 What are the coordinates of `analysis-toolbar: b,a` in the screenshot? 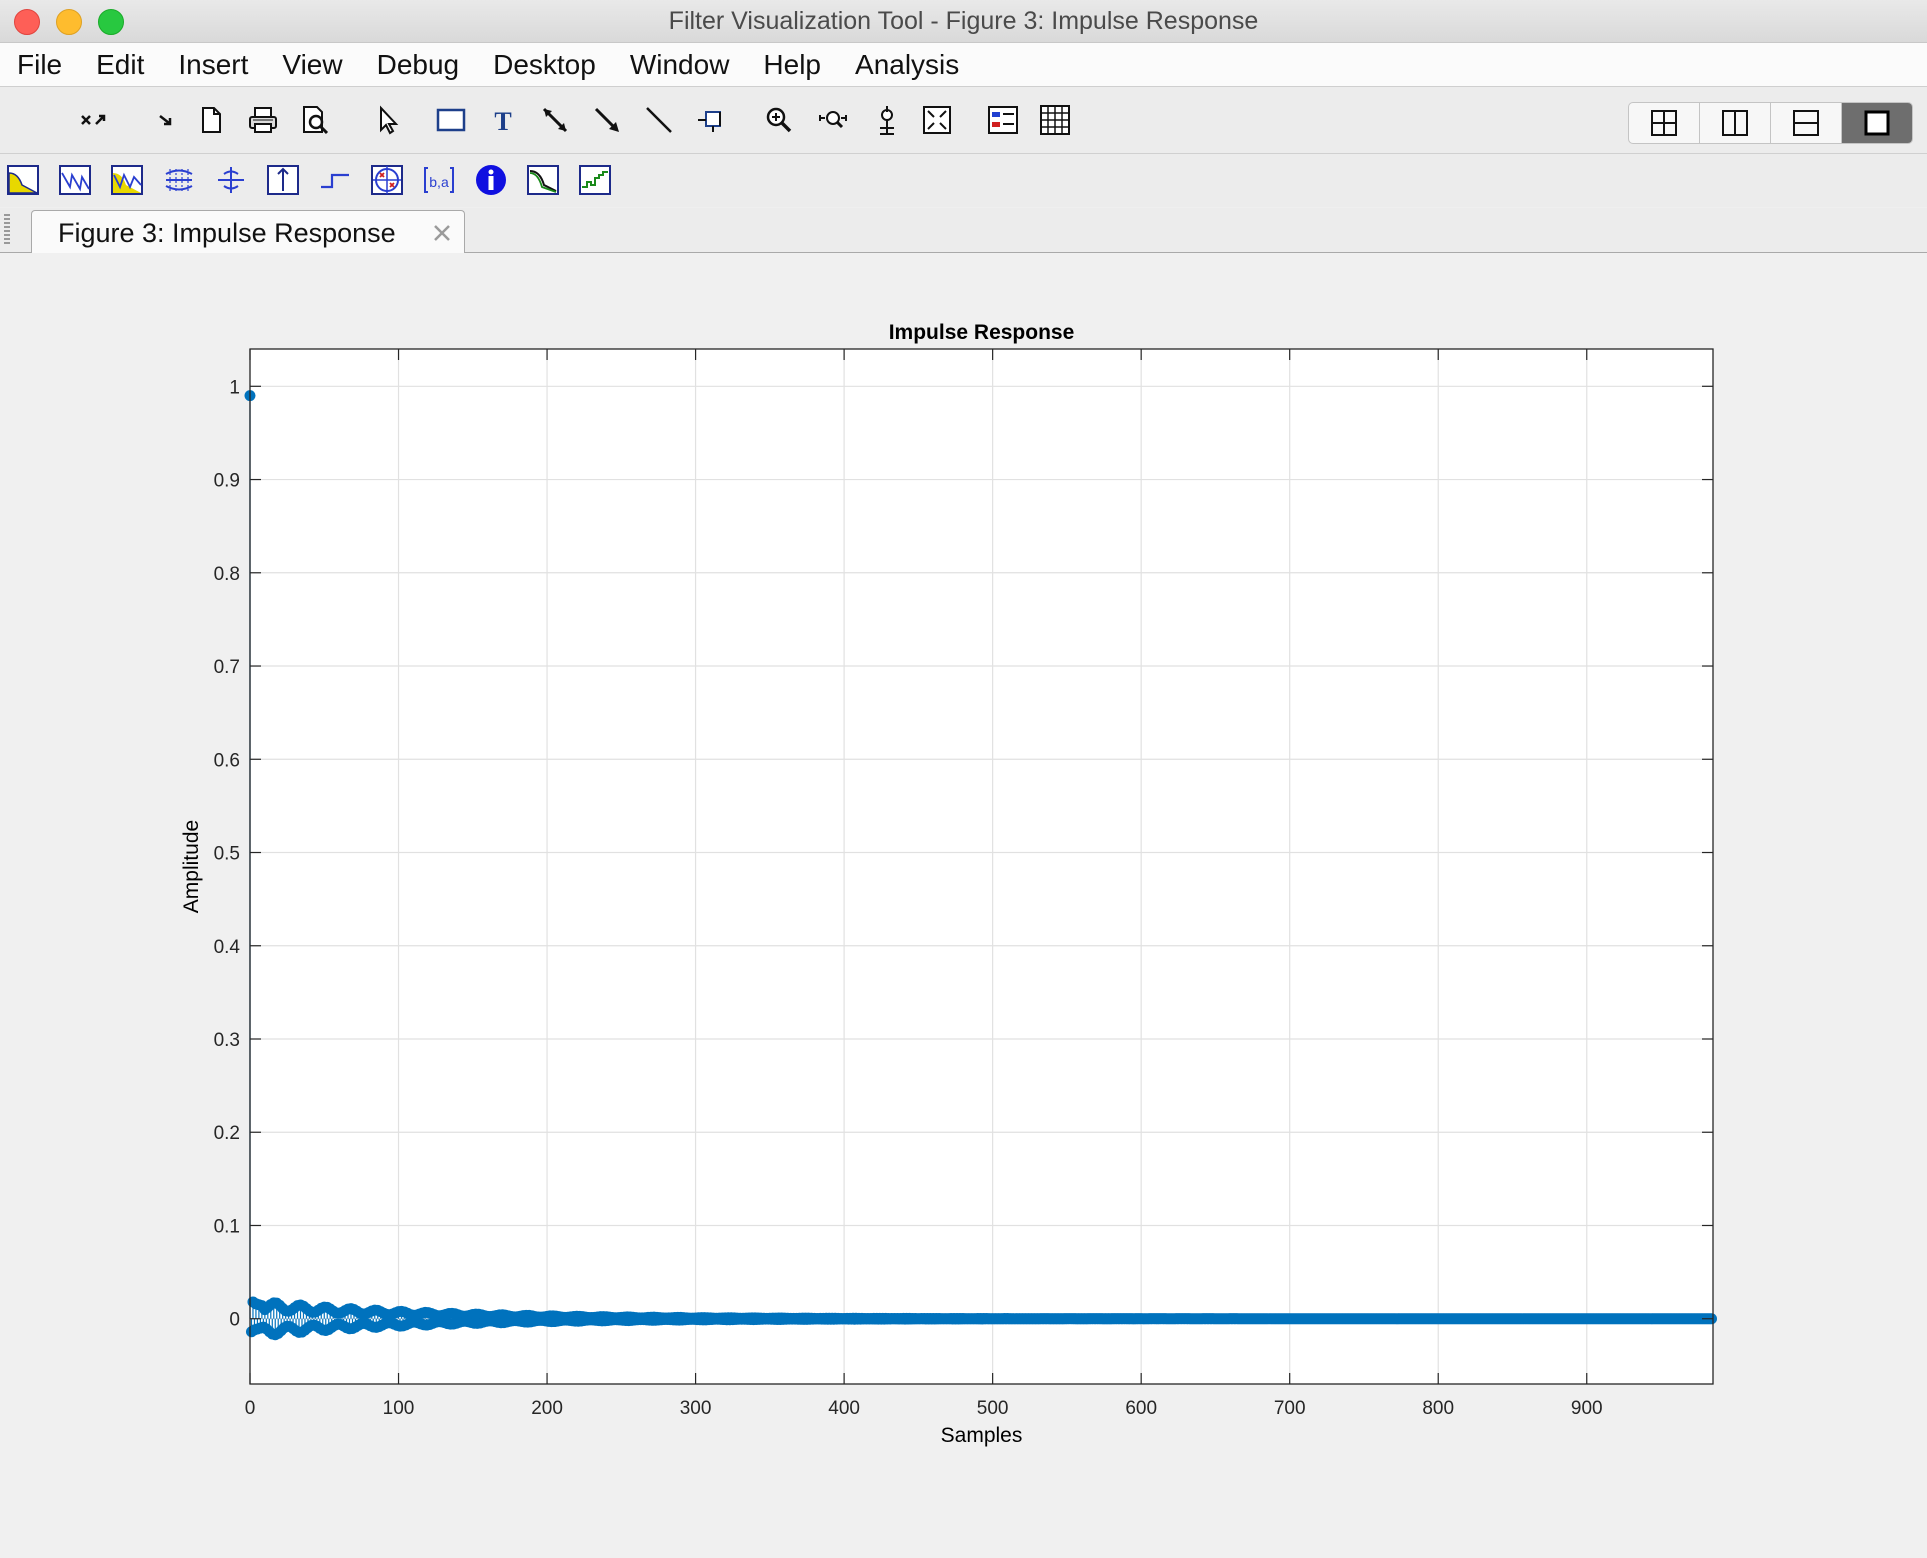 It's located at (963, 180).